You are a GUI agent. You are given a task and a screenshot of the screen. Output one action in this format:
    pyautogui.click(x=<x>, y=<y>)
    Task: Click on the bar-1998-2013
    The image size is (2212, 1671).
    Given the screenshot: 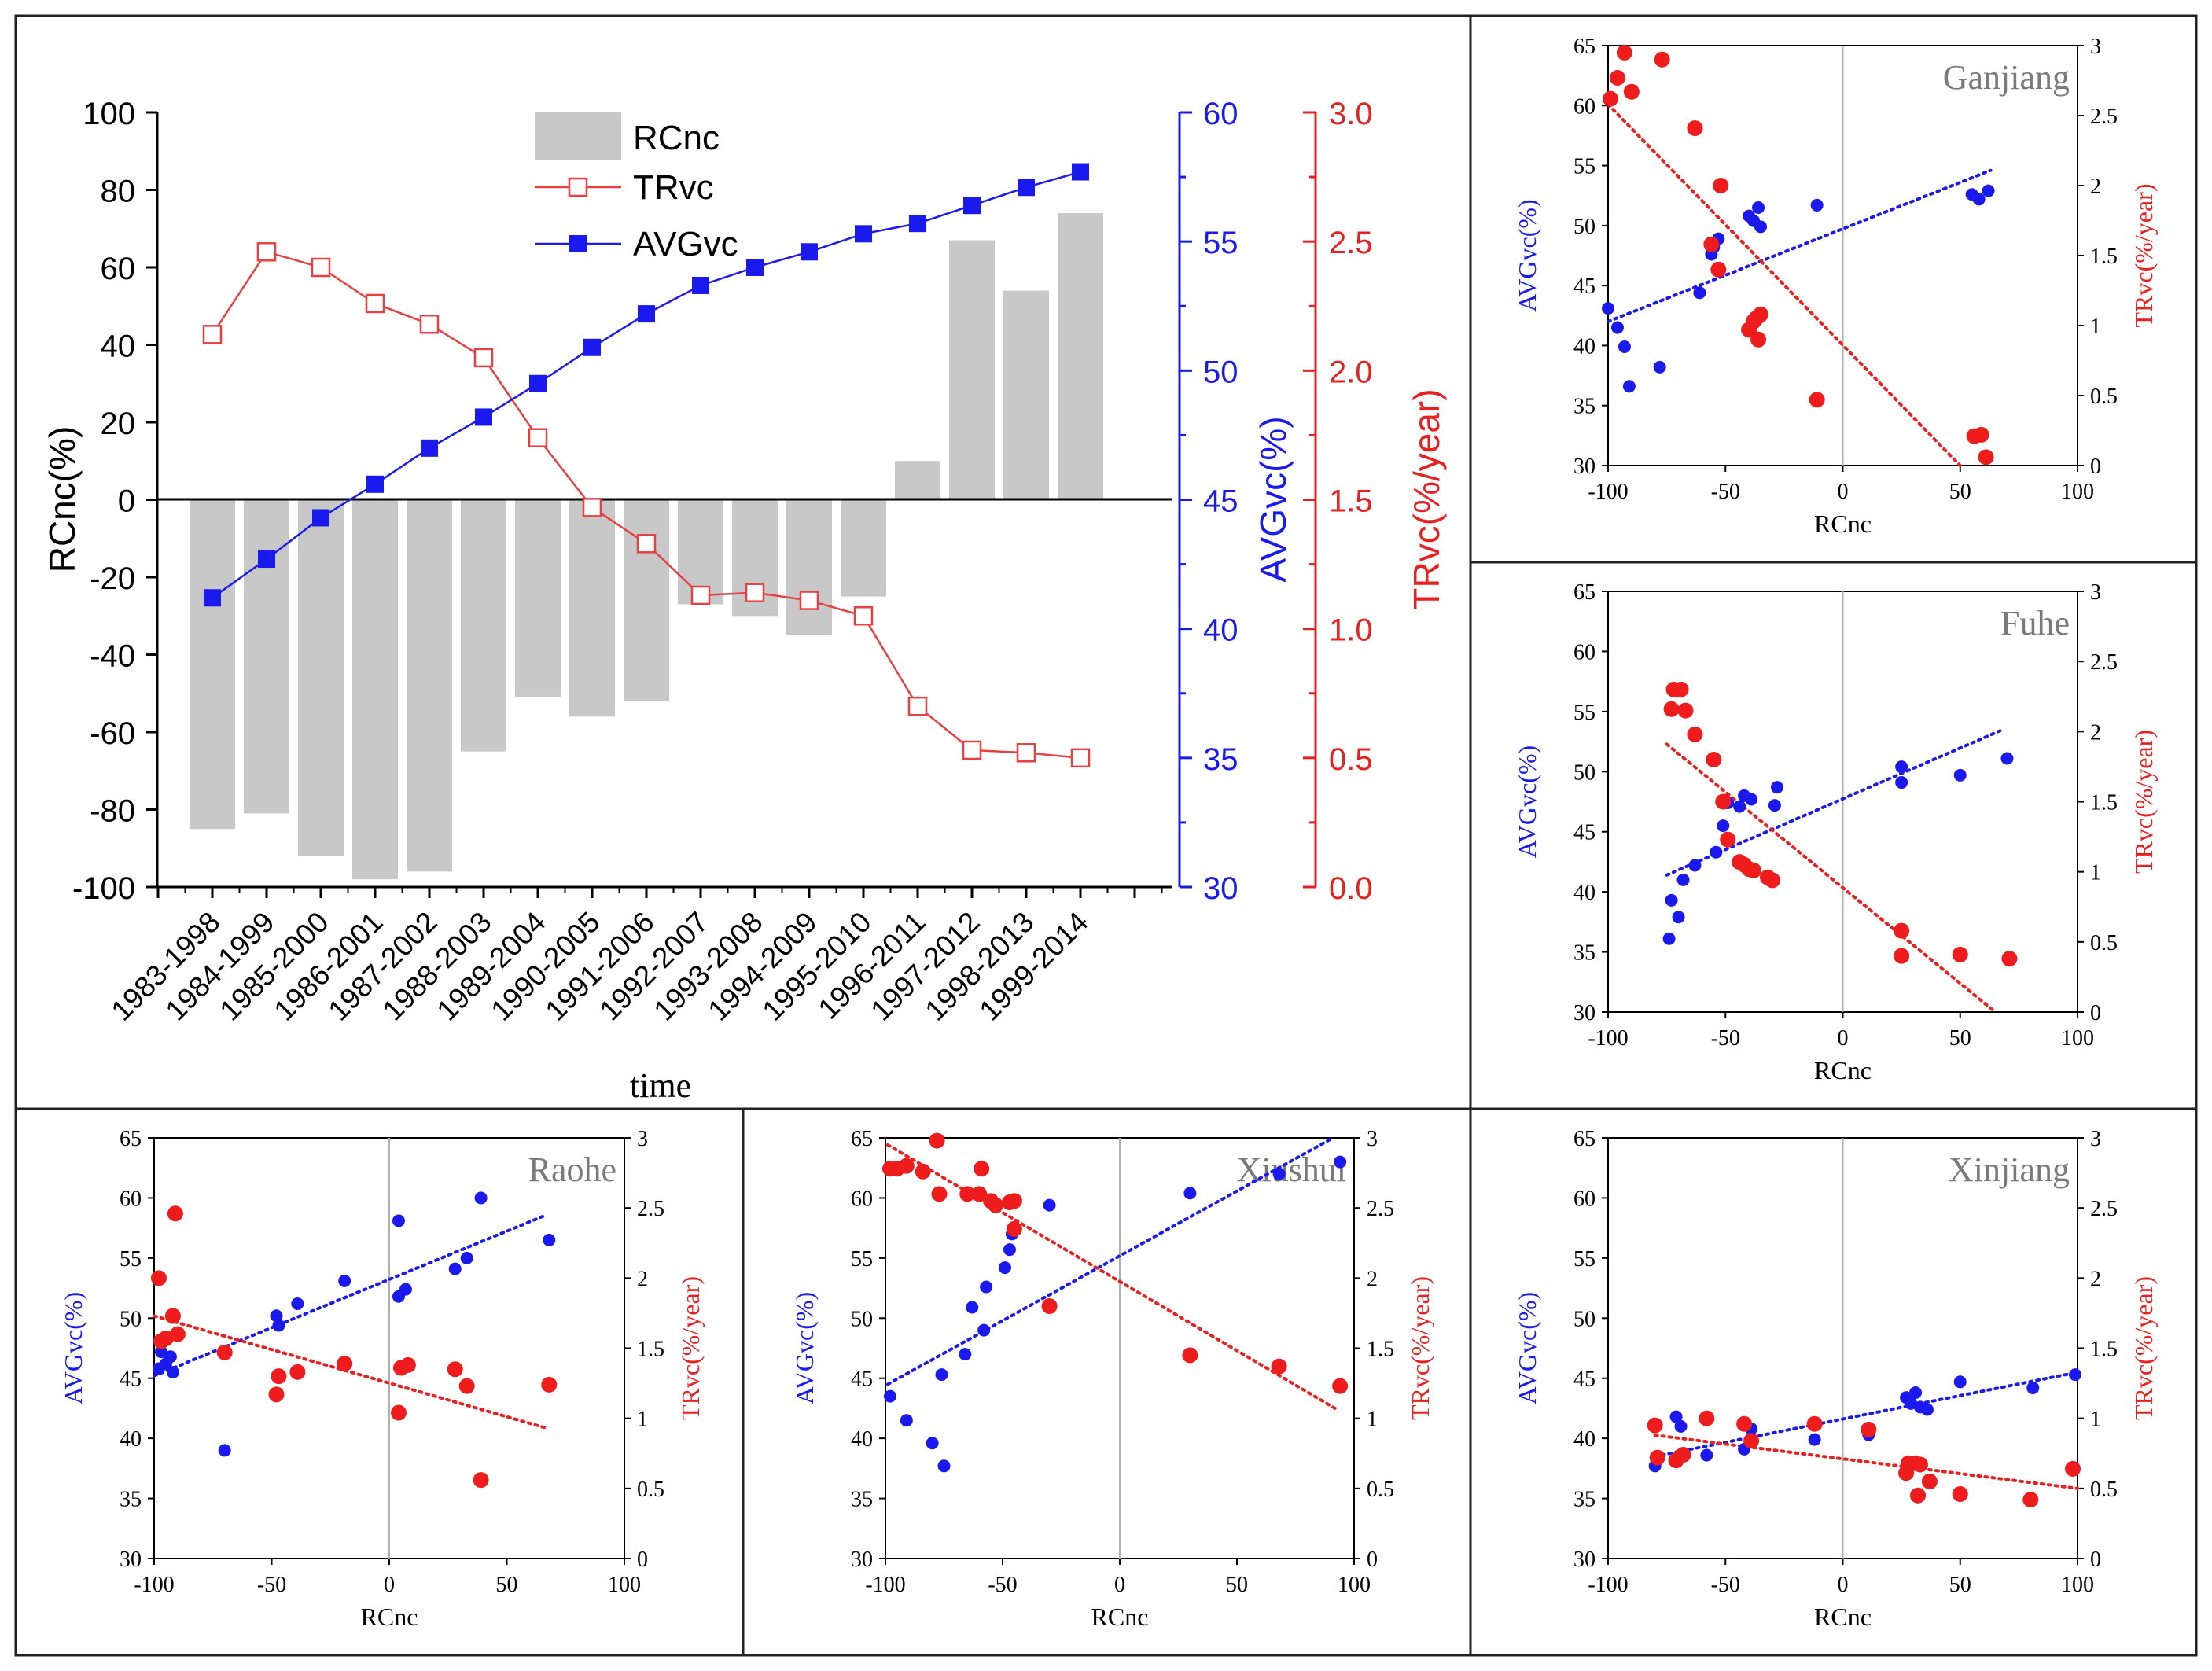 What is the action you would take?
    pyautogui.click(x=1026, y=395)
    